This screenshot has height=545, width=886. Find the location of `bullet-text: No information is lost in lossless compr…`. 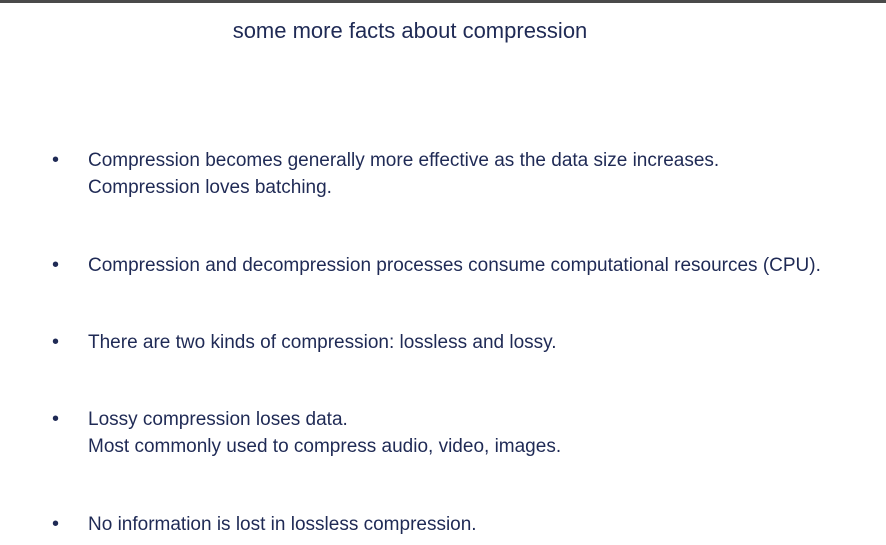

bullet-text: No information is lost in lossless compr… is located at coordinates (282, 524).